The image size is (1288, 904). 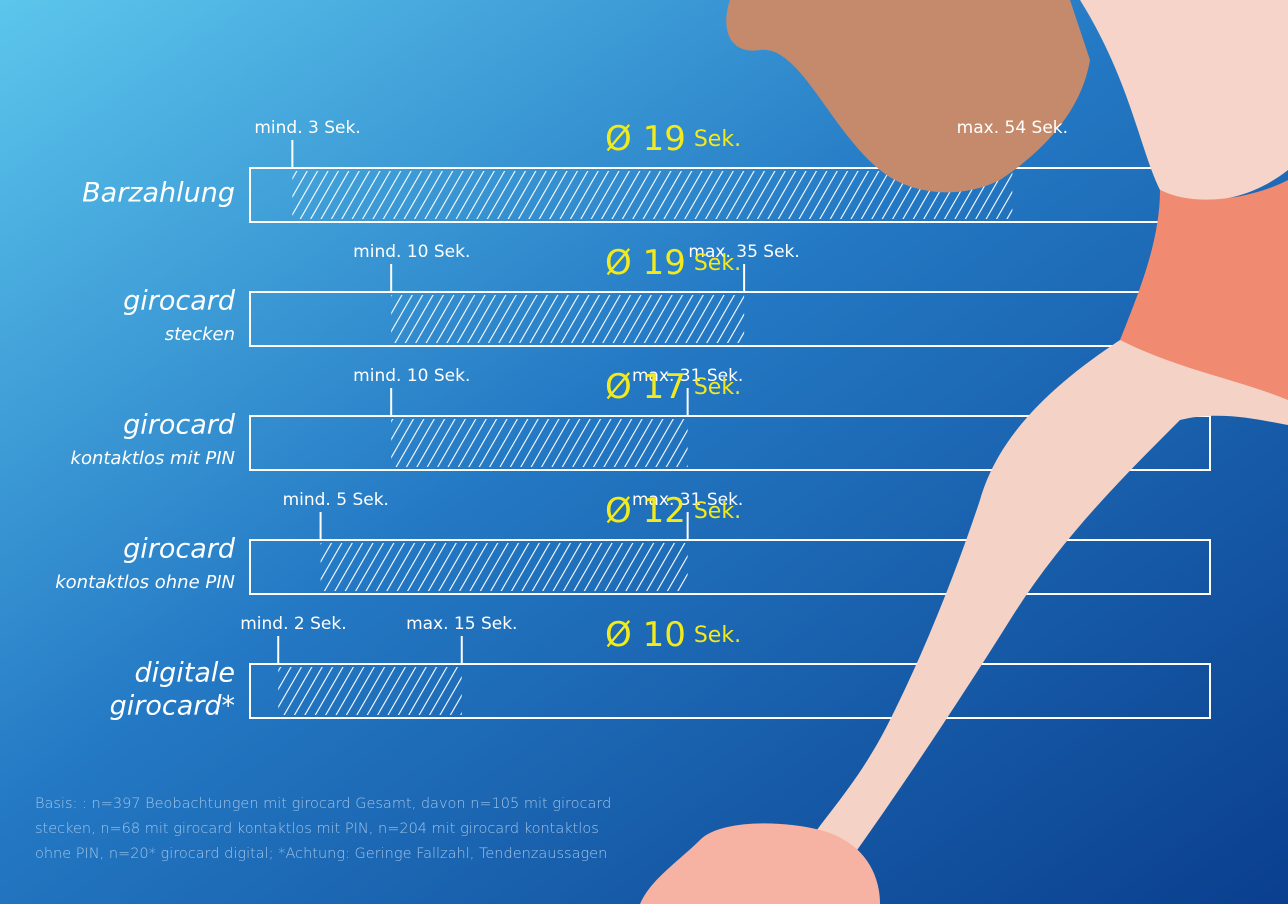 What do you see at coordinates (461, 624) in the screenshot?
I see `max-label: max. 15 Sek.` at bounding box center [461, 624].